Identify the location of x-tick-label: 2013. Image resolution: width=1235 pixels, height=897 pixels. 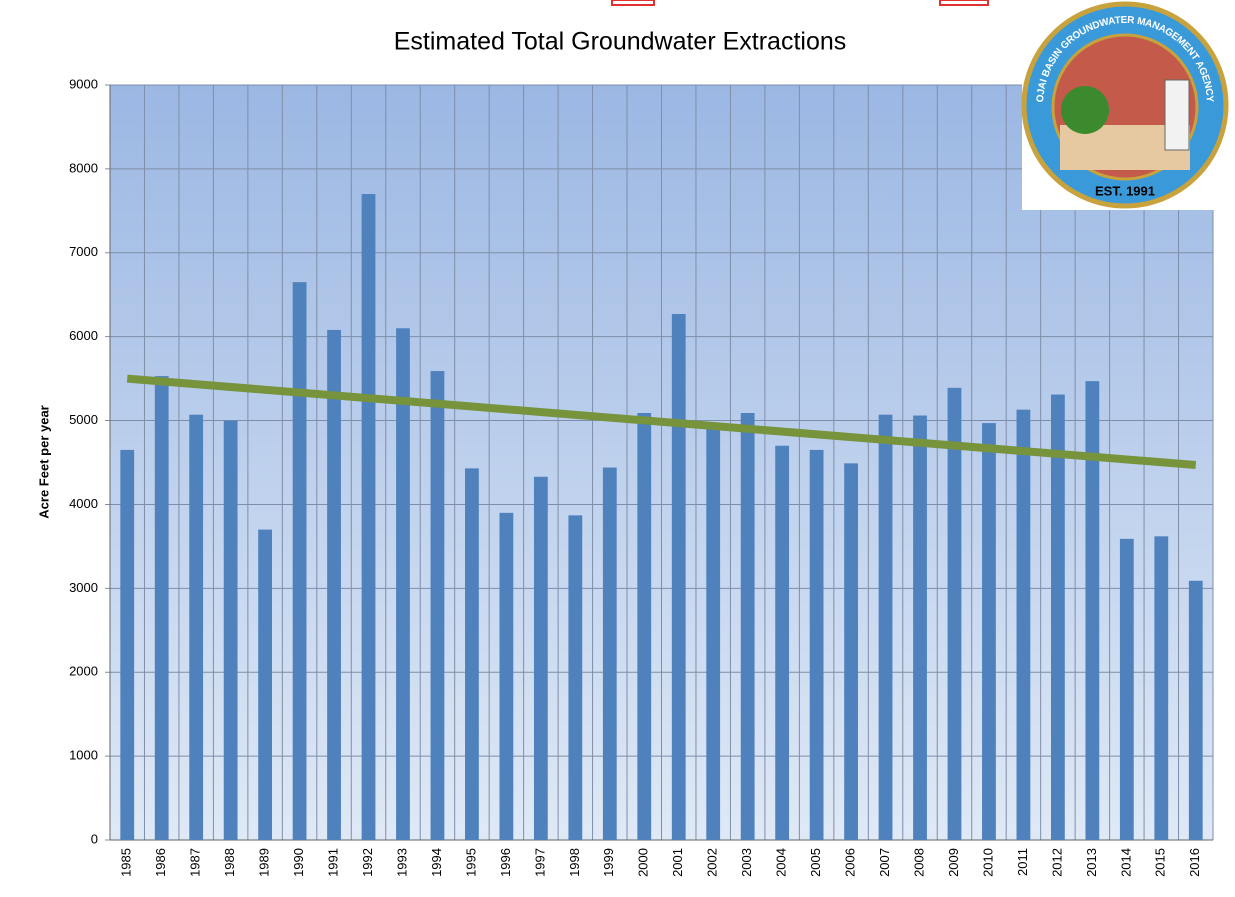
(1091, 862).